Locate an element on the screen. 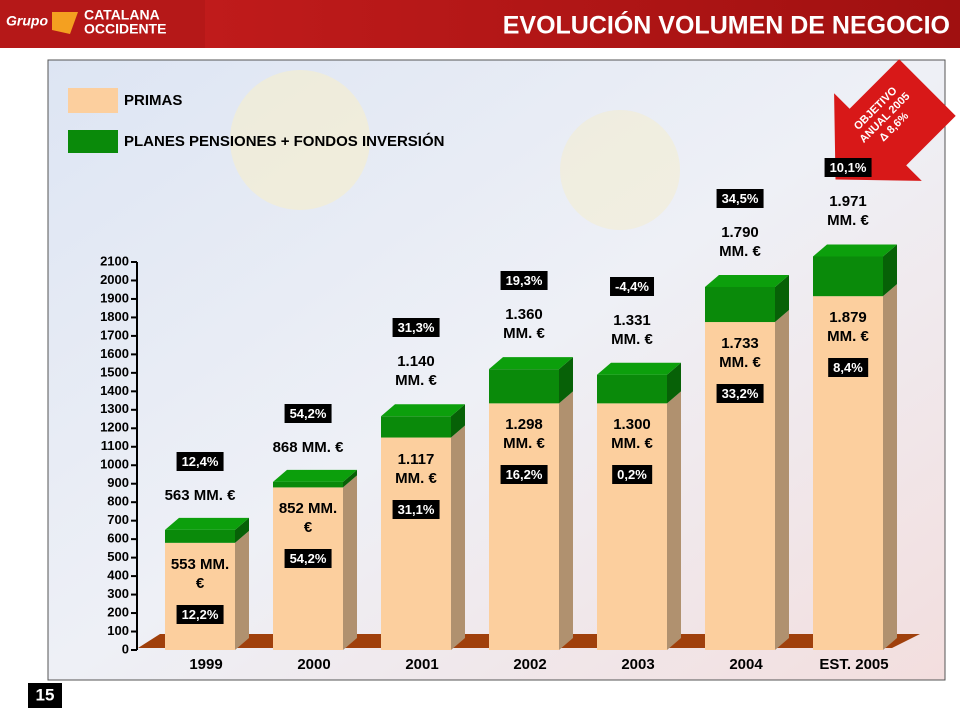 Image resolution: width=960 pixels, height=720 pixels. y-tick-label: 700 is located at coordinates (118, 519).